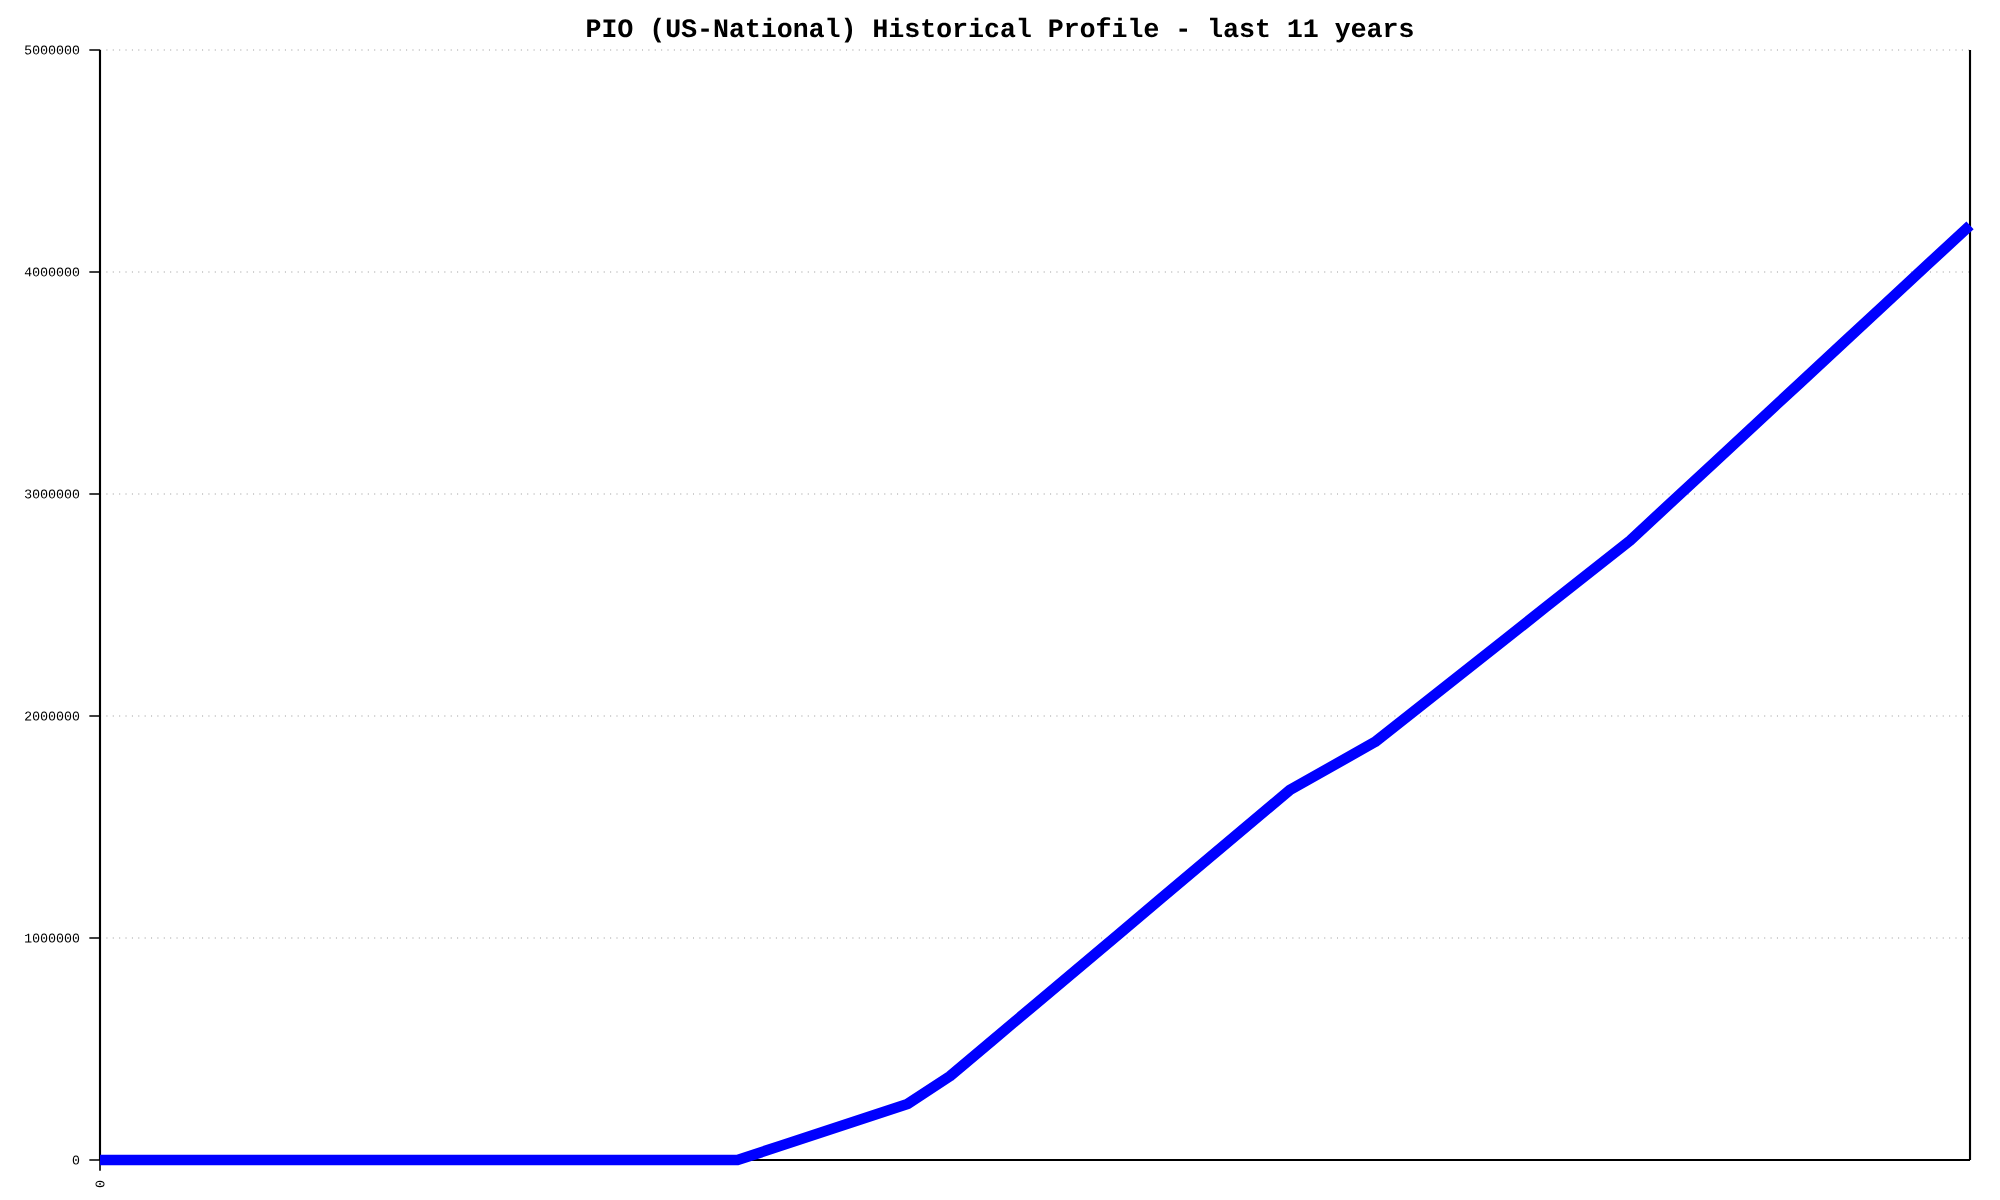  What do you see at coordinates (1000, 30) in the screenshot?
I see `chart-title: PIO (US-National) Historical Profile - last 11 years` at bounding box center [1000, 30].